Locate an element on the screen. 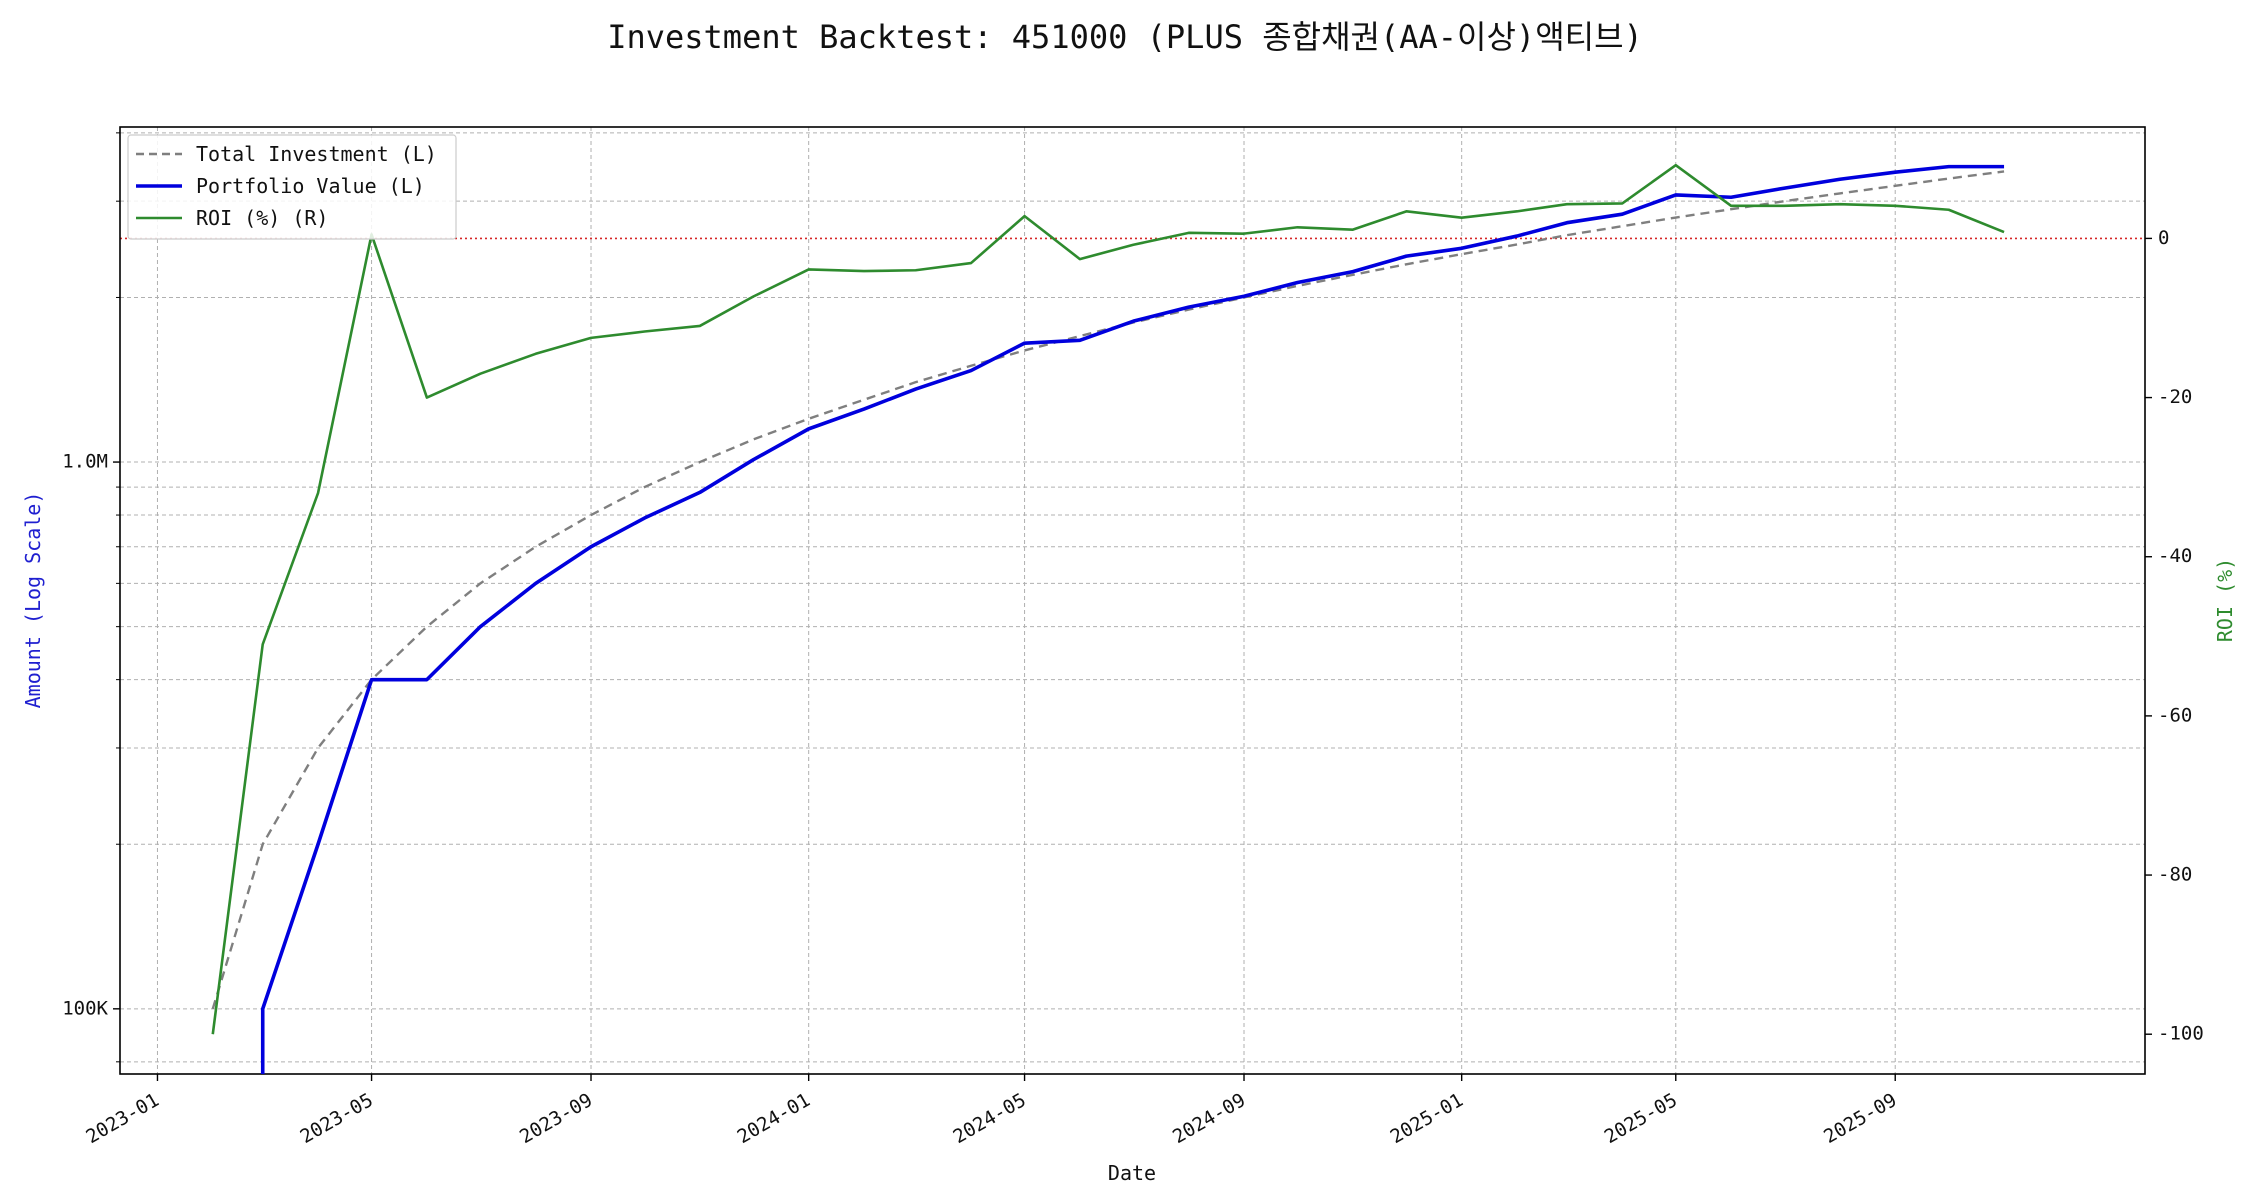  y-left-tick-label: 1.0M is located at coordinates (85, 462).